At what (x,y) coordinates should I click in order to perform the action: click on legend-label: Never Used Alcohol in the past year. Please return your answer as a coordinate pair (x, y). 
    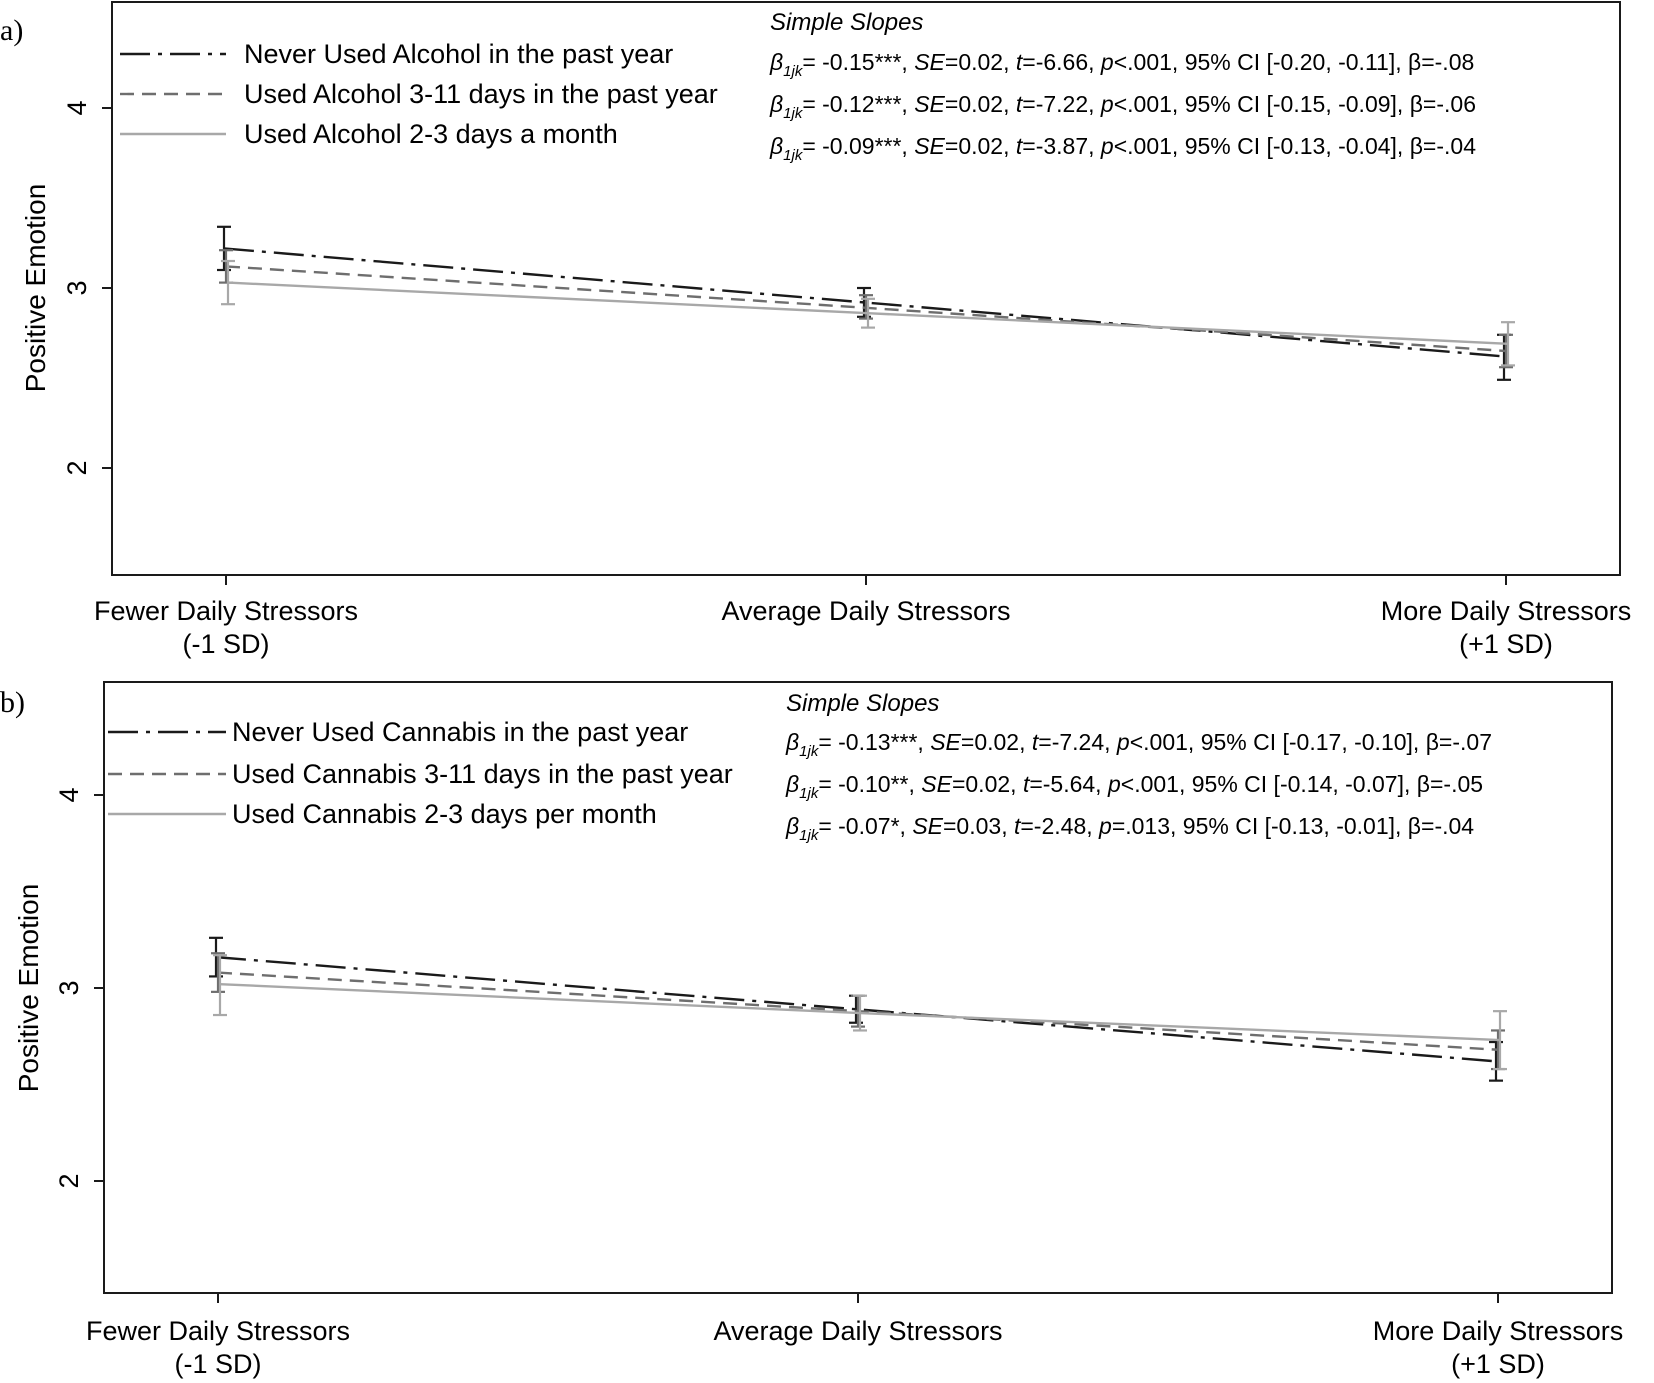
    Looking at the image, I should click on (458, 54).